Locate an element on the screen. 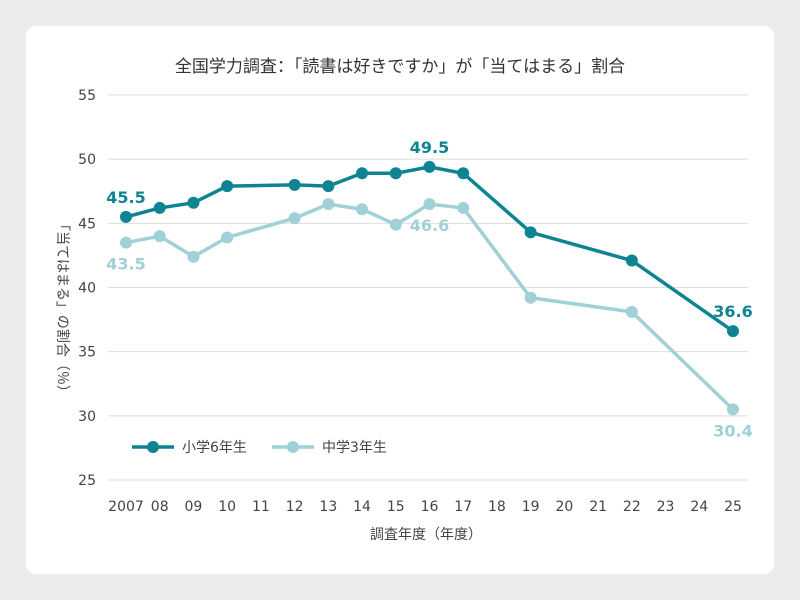 The image size is (800, 600). x-tick-label: 23 is located at coordinates (666, 507).